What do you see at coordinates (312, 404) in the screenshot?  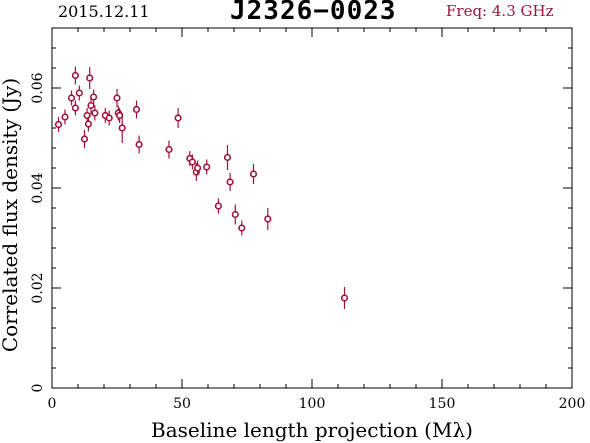 I see `x-tick-label: 100` at bounding box center [312, 404].